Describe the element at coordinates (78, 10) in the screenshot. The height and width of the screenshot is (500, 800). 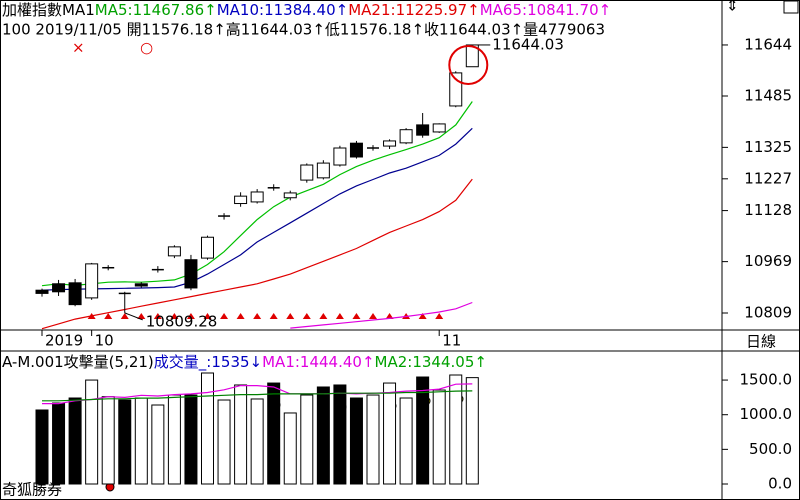
I see `header-item: MA1` at that location.